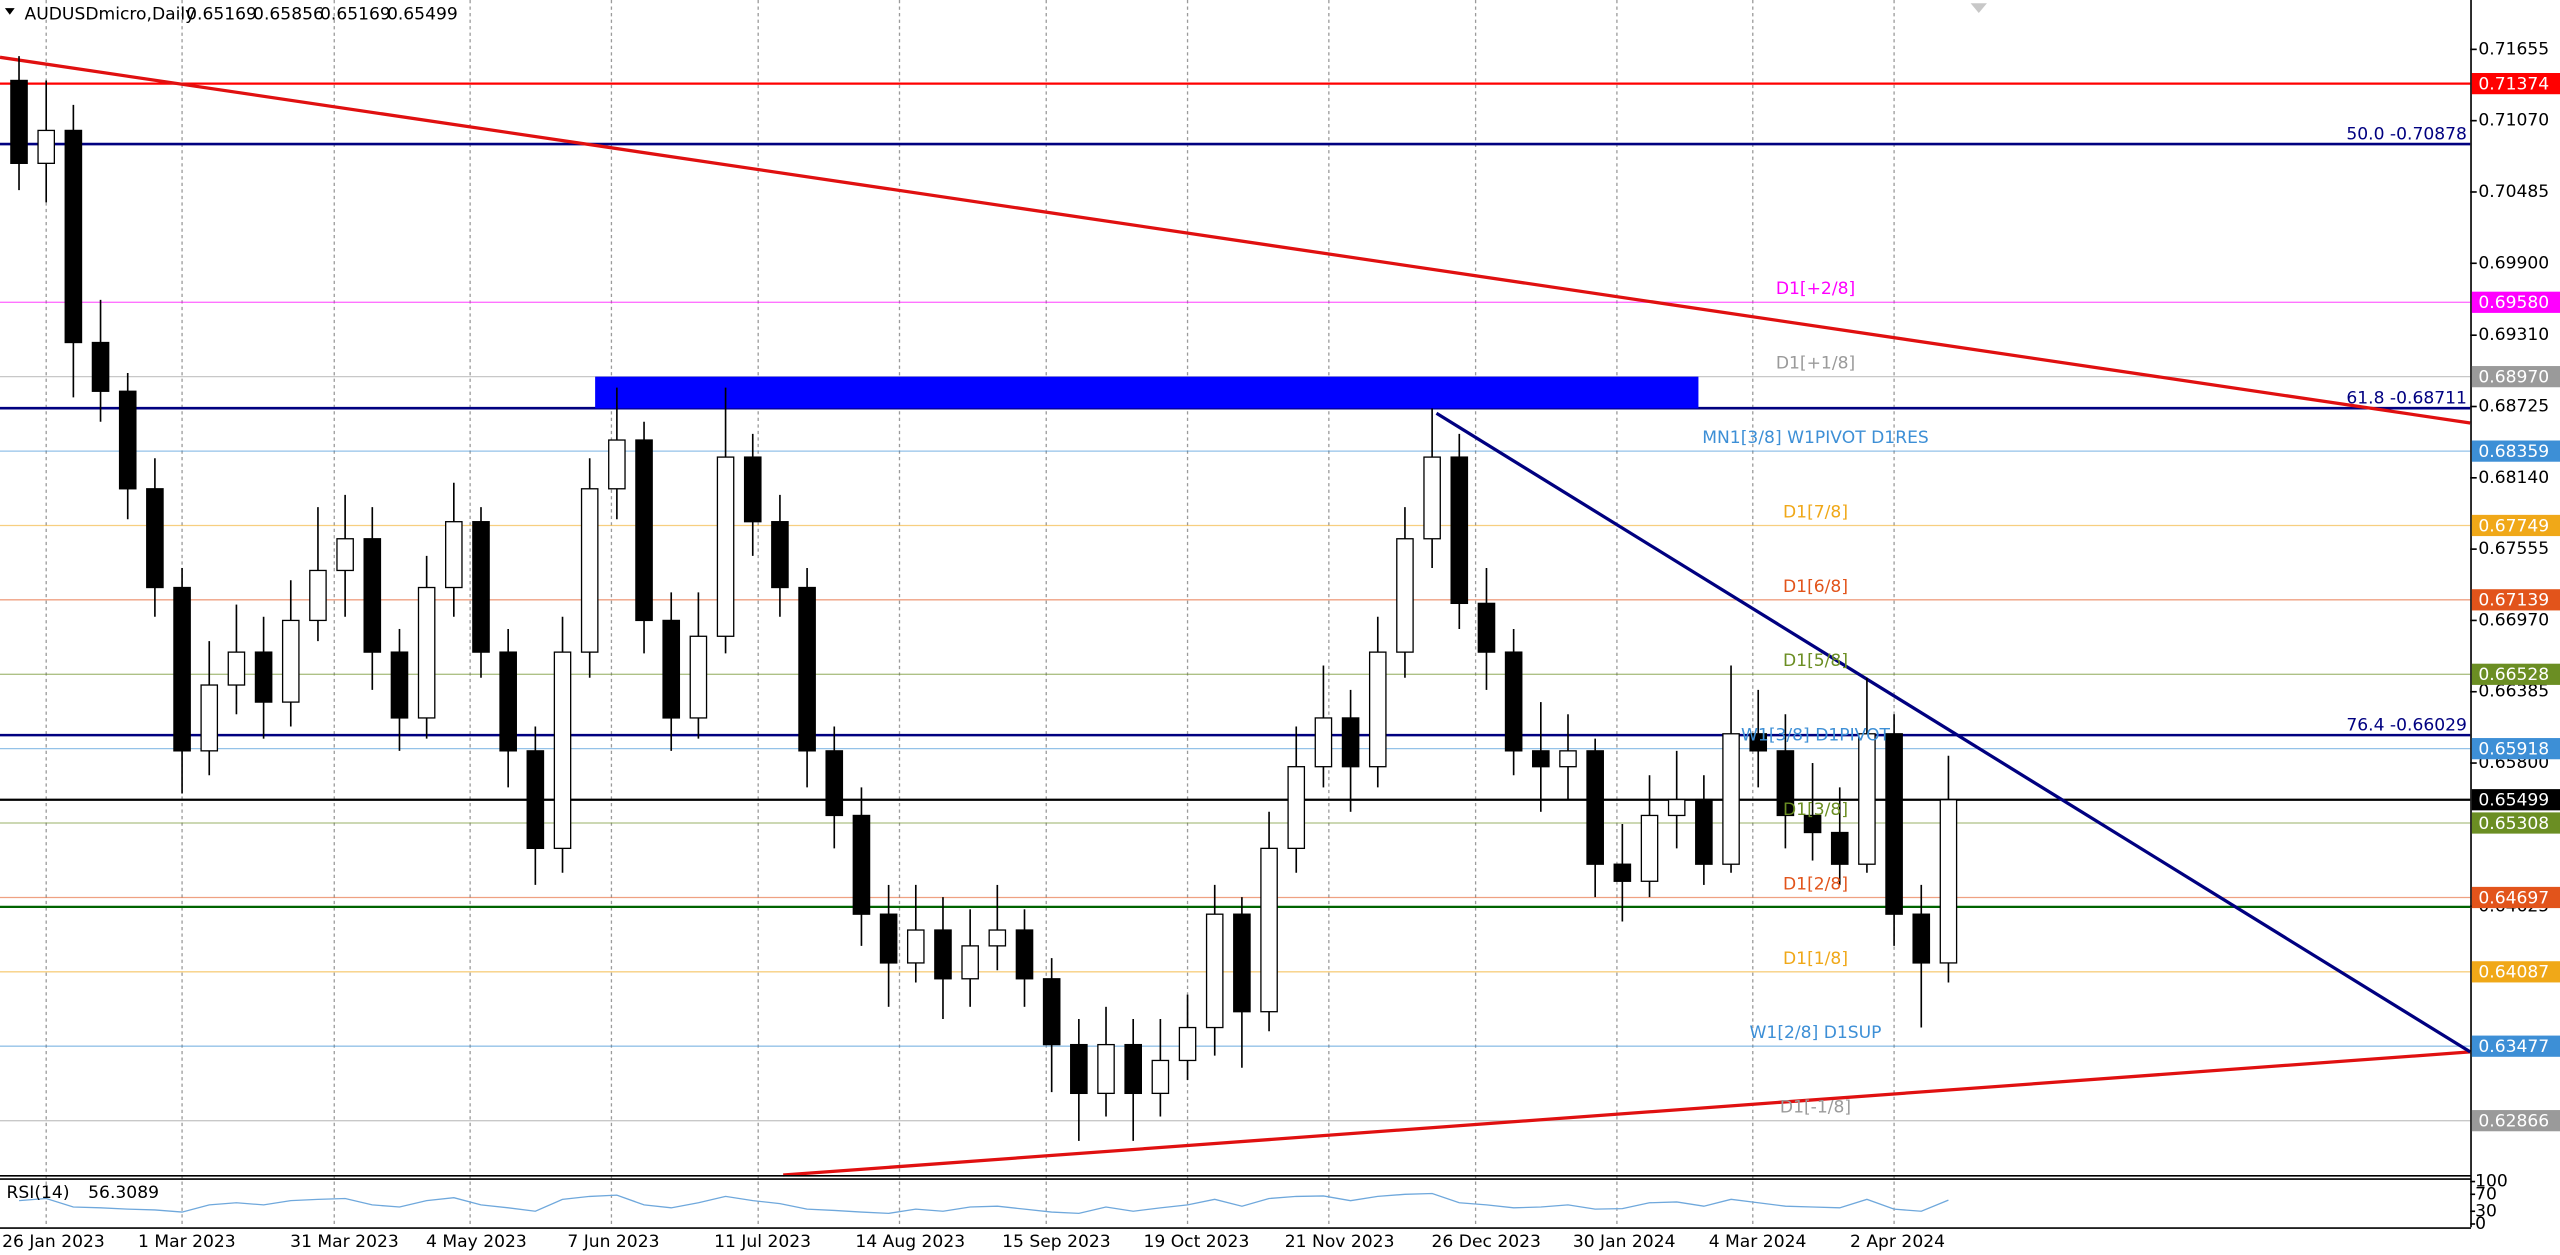  What do you see at coordinates (2513, 407) in the screenshot?
I see `y-tick-label: 0.68725` at bounding box center [2513, 407].